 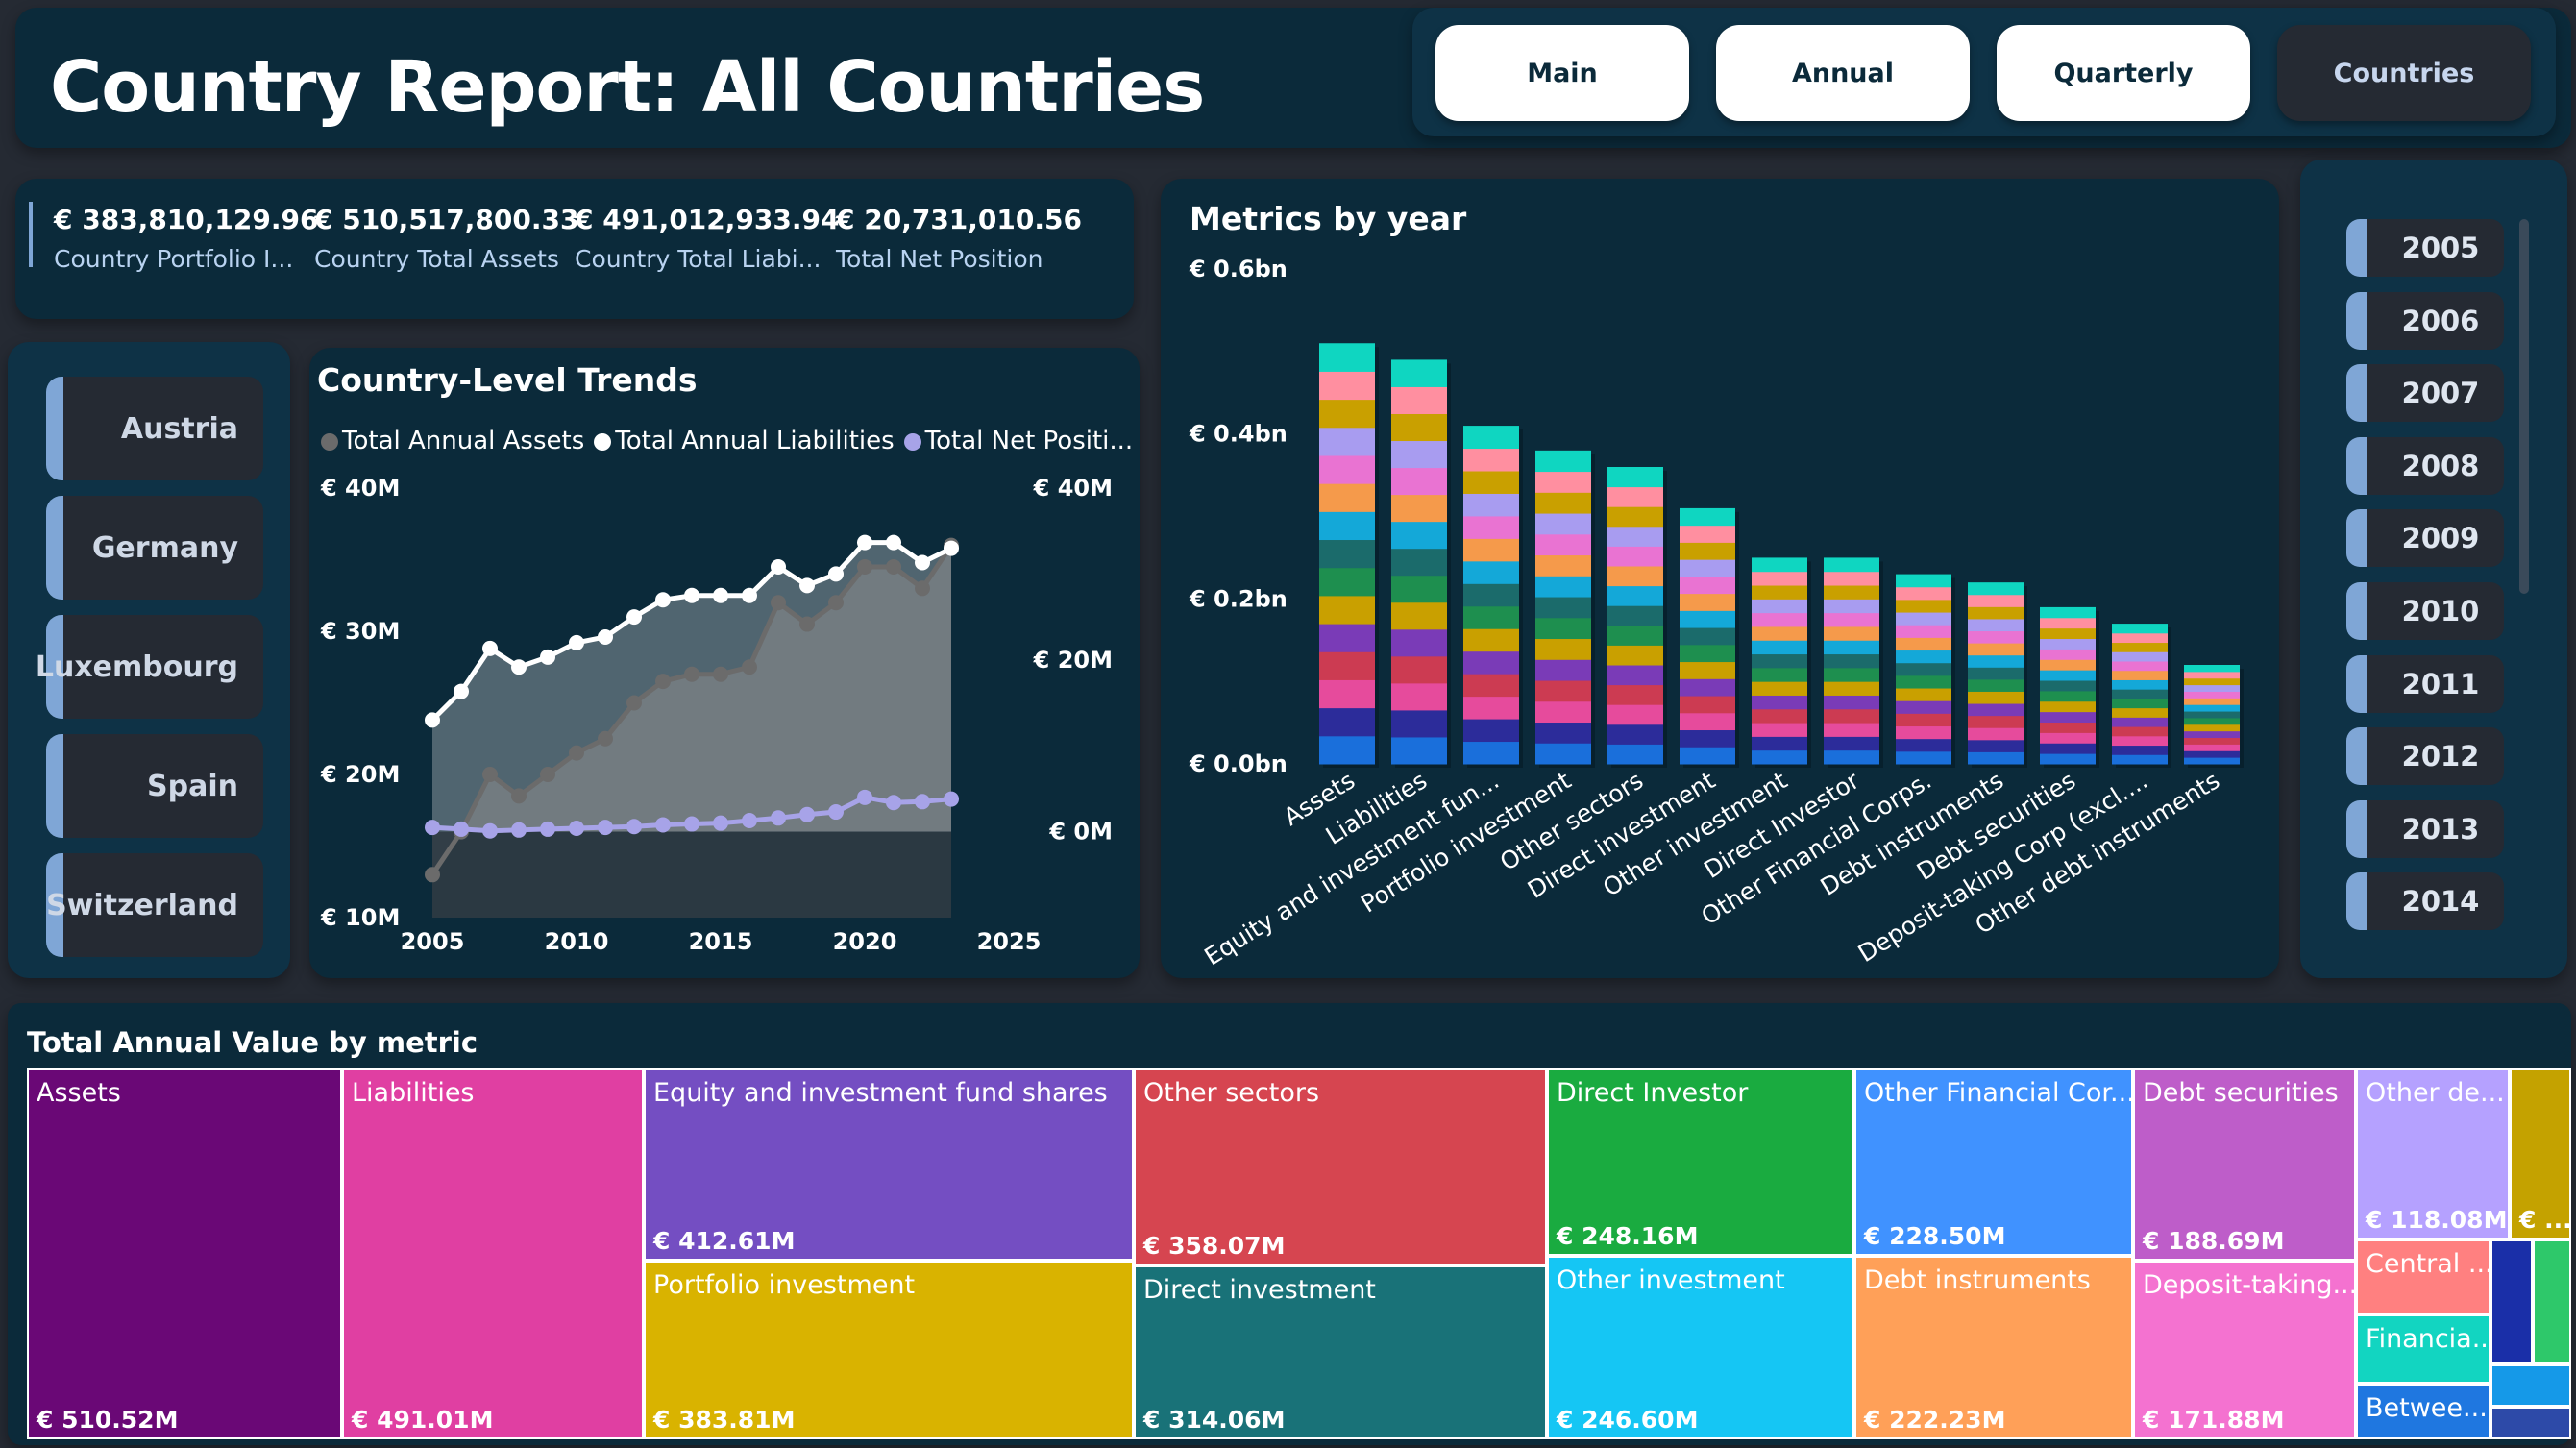 What do you see at coordinates (493, 1253) in the screenshot?
I see `treemap-cell: Liabilities € 491.01M` at bounding box center [493, 1253].